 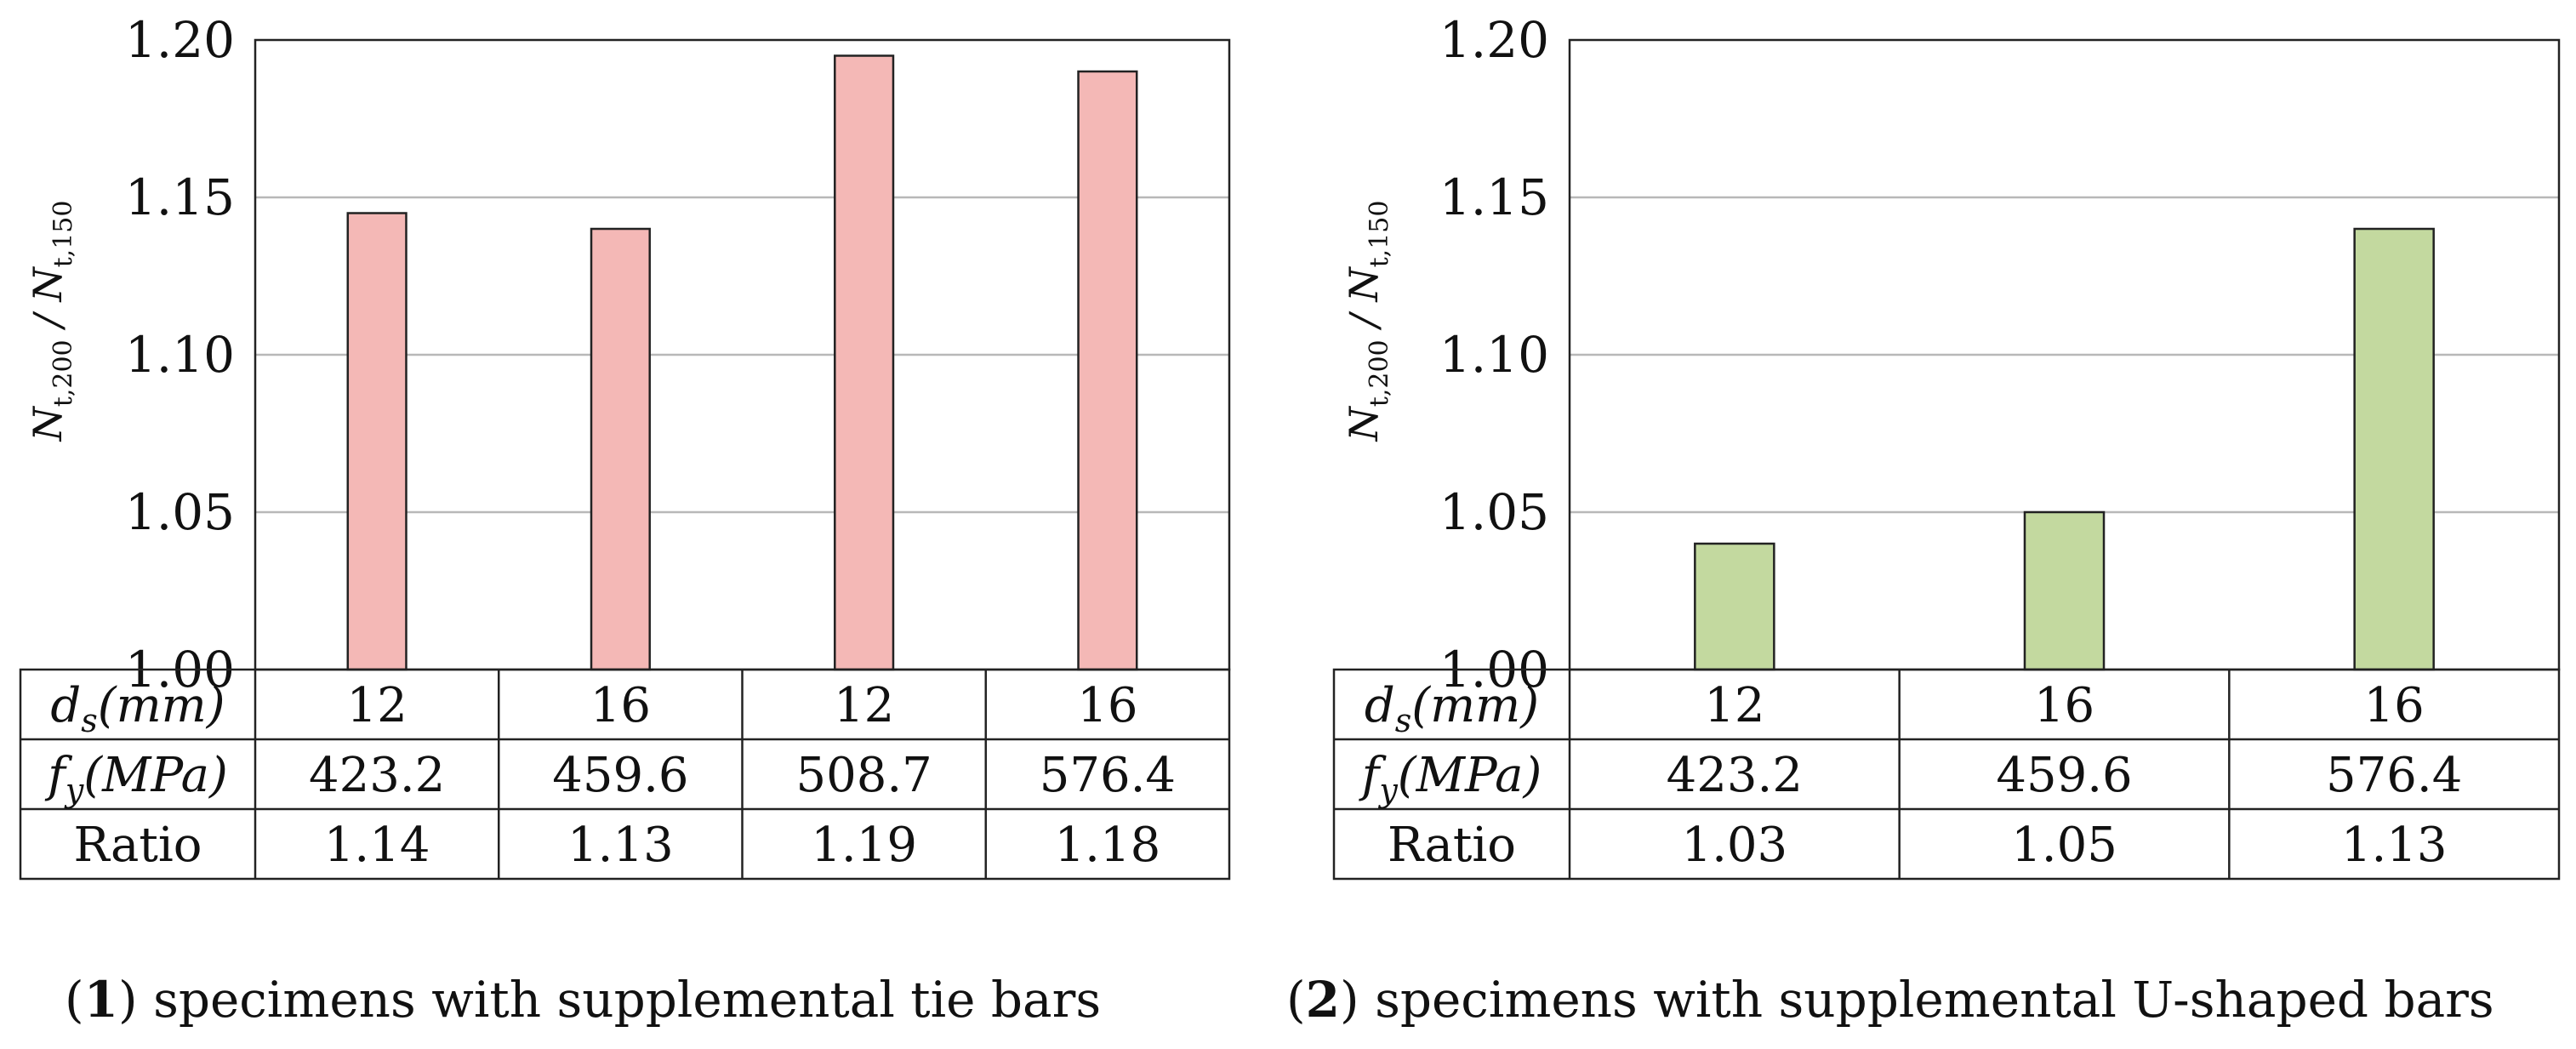 What do you see at coordinates (1323, 1000) in the screenshot?
I see `caption-number: 2` at bounding box center [1323, 1000].